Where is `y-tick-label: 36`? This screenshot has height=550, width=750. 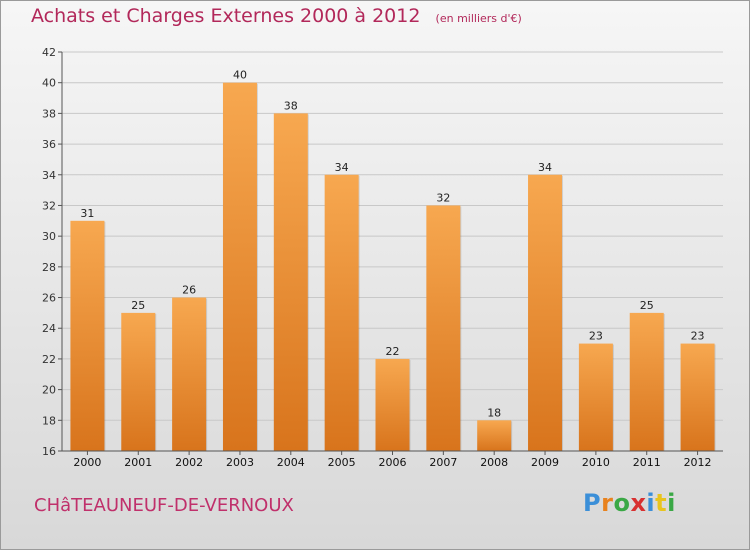
y-tick-label: 36 is located at coordinates (49, 144).